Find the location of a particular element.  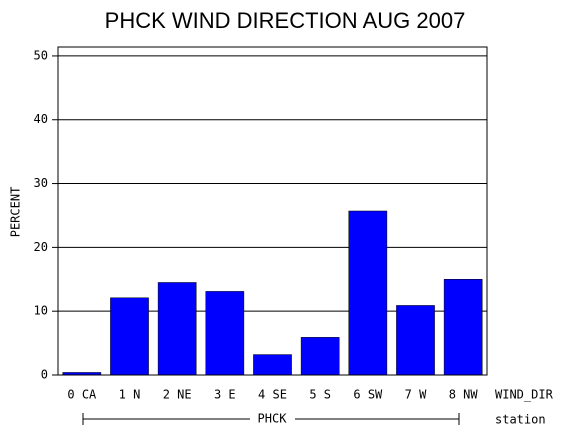

chart-title: PHCK WIND DIRECTION AUG 2007 is located at coordinates (285, 20).